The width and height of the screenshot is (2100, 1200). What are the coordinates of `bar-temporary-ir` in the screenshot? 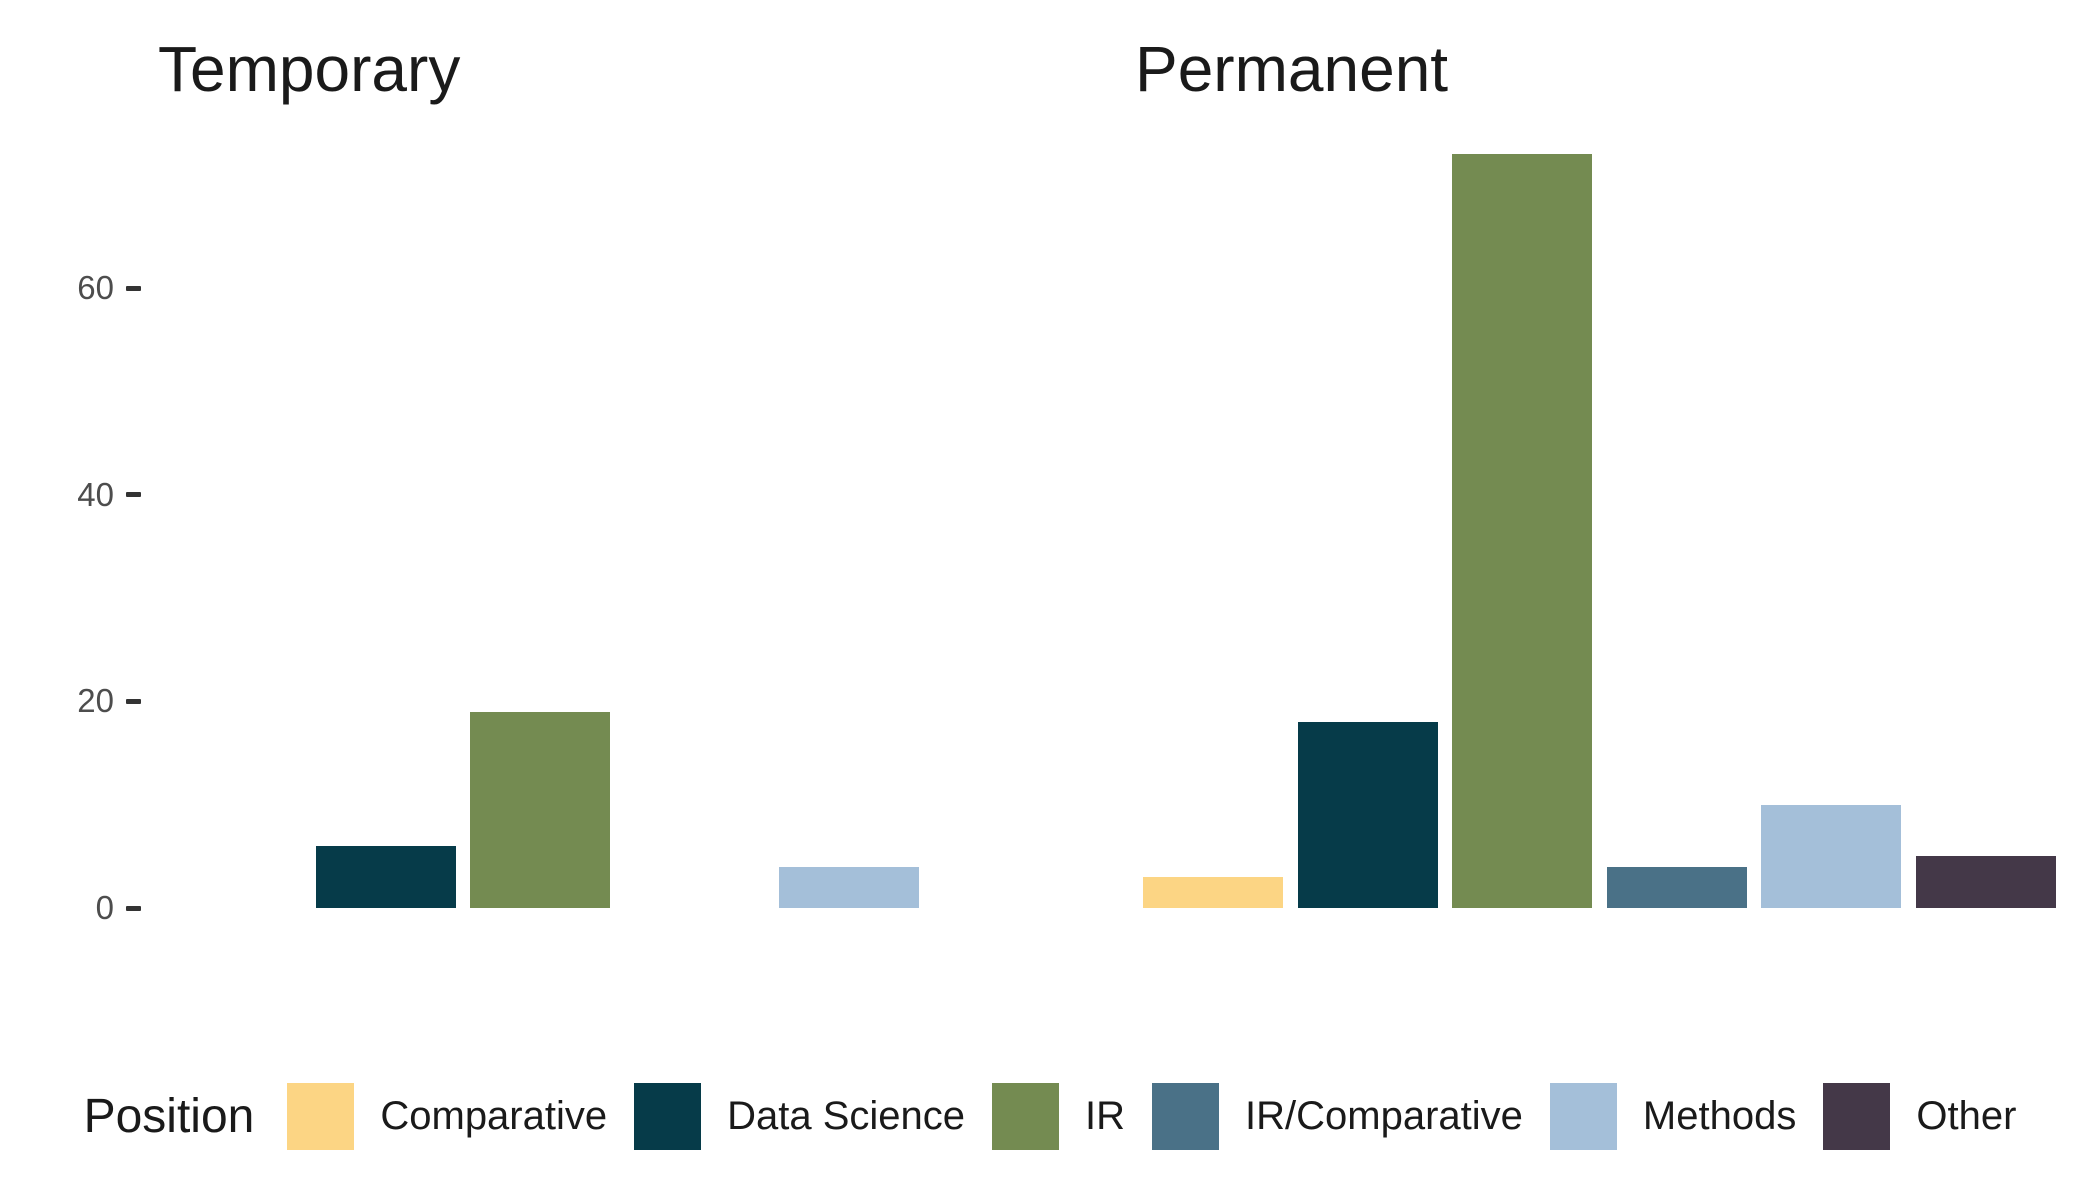 It's located at (540, 809).